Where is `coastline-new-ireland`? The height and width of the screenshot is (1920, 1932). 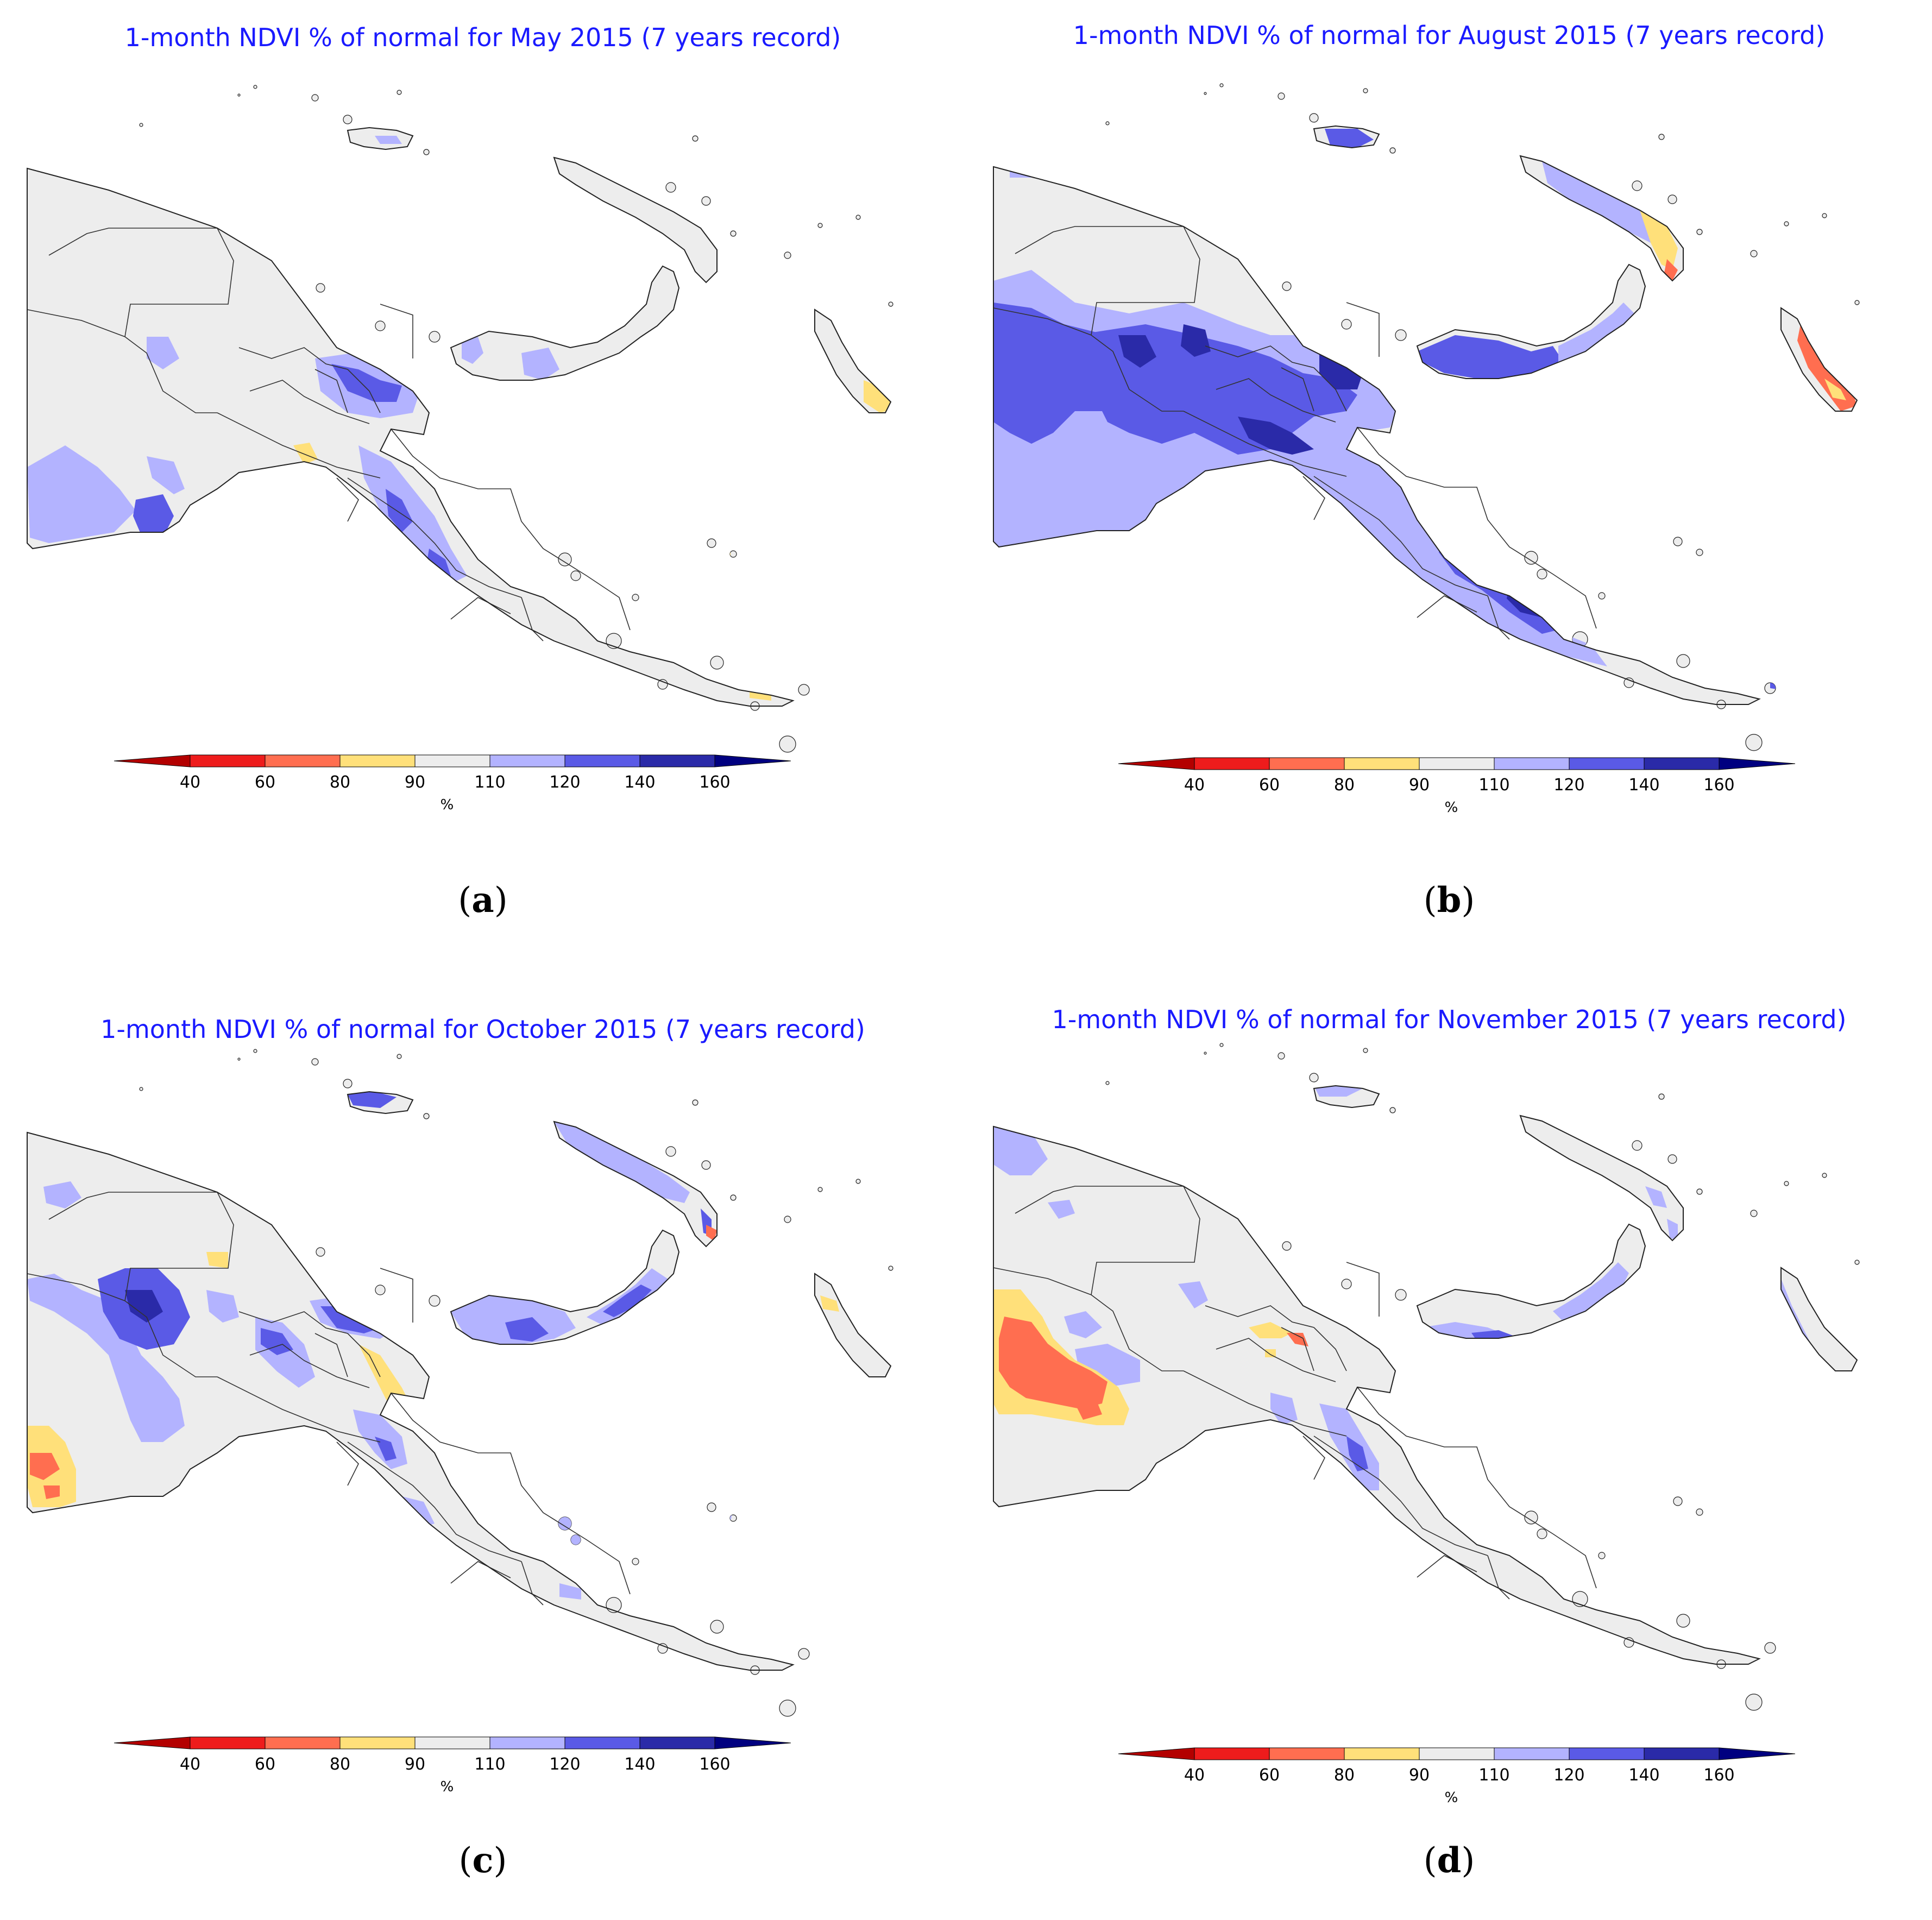
coastline-new-ireland is located at coordinates (1602, 218).